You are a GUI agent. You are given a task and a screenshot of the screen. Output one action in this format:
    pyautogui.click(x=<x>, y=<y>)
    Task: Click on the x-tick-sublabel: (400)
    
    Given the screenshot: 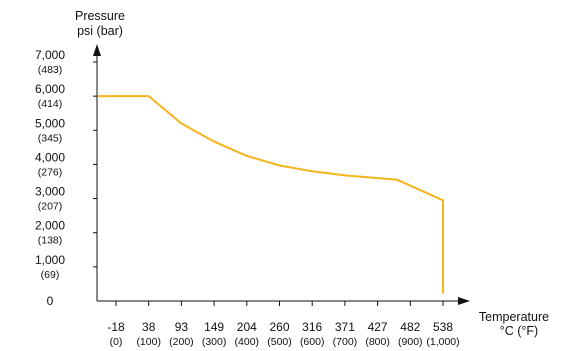 What is the action you would take?
    pyautogui.click(x=247, y=342)
    